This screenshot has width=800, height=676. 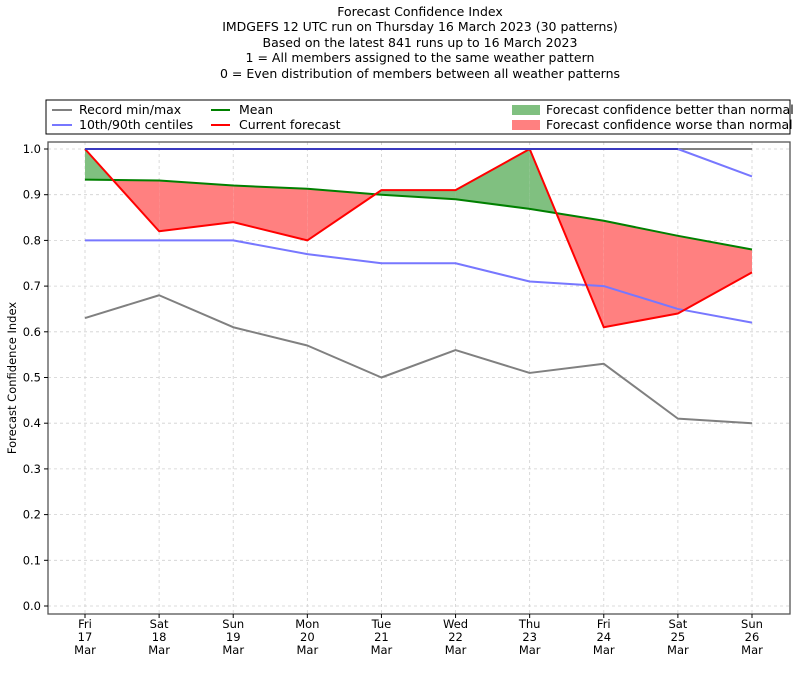 What do you see at coordinates (307, 637) in the screenshot?
I see `x-tick-label: 20` at bounding box center [307, 637].